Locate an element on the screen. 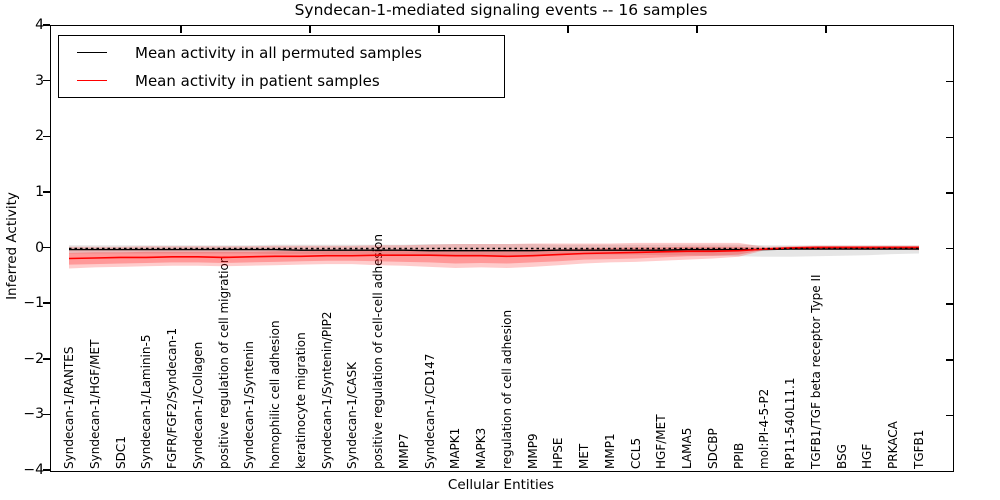 This screenshot has height=500, width=1000. x-tick-label: BSG is located at coordinates (841, 456).